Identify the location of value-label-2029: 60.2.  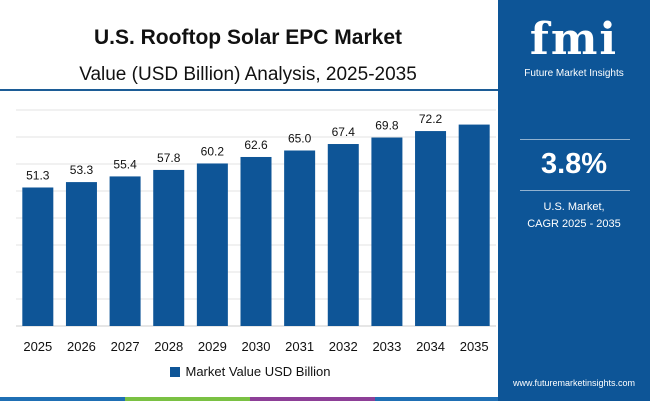
(213, 151).